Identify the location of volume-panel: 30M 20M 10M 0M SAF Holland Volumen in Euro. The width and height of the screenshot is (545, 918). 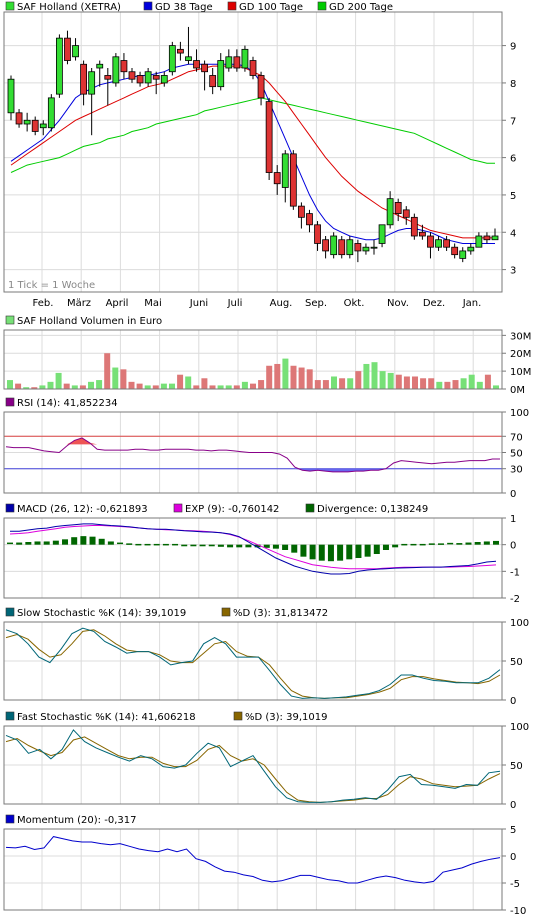
(267, 355).